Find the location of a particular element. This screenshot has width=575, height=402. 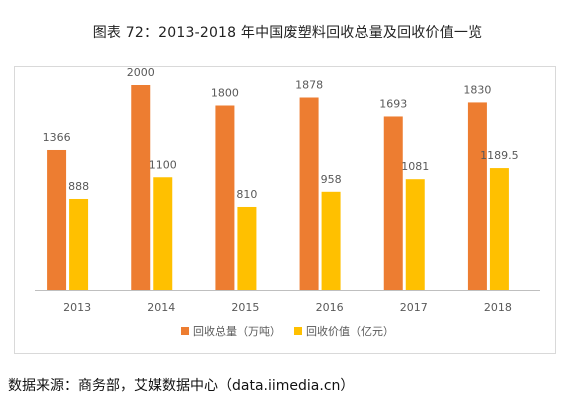

bar-value-2015 is located at coordinates (247, 248).